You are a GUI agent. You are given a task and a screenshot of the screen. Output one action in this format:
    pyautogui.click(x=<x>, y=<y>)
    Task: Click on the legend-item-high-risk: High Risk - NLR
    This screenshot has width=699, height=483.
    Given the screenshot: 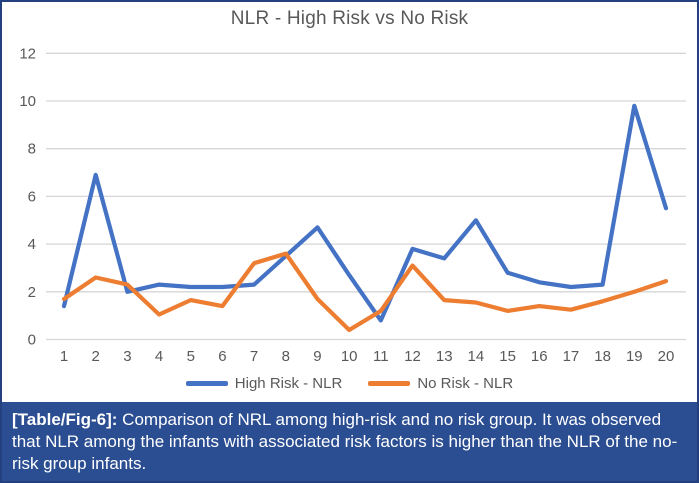 What is the action you would take?
    pyautogui.click(x=264, y=383)
    